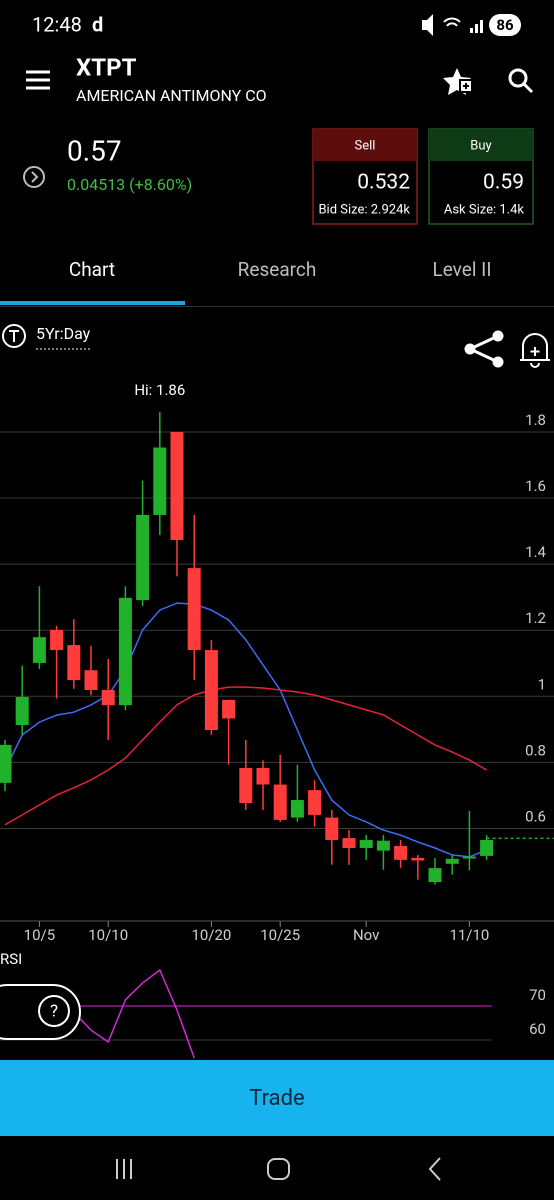 This screenshot has width=554, height=1200. I want to click on back-button, so click(434, 1169).